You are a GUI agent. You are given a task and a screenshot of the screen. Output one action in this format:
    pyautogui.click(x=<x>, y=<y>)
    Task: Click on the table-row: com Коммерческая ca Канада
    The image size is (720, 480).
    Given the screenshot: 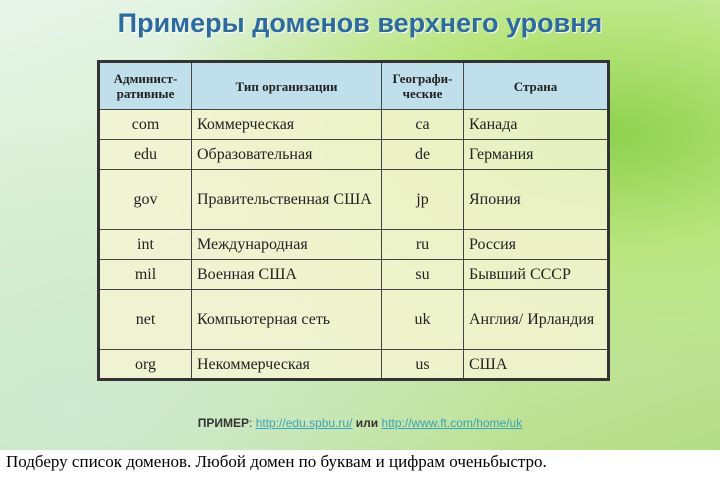 What is the action you would take?
    pyautogui.click(x=353, y=124)
    